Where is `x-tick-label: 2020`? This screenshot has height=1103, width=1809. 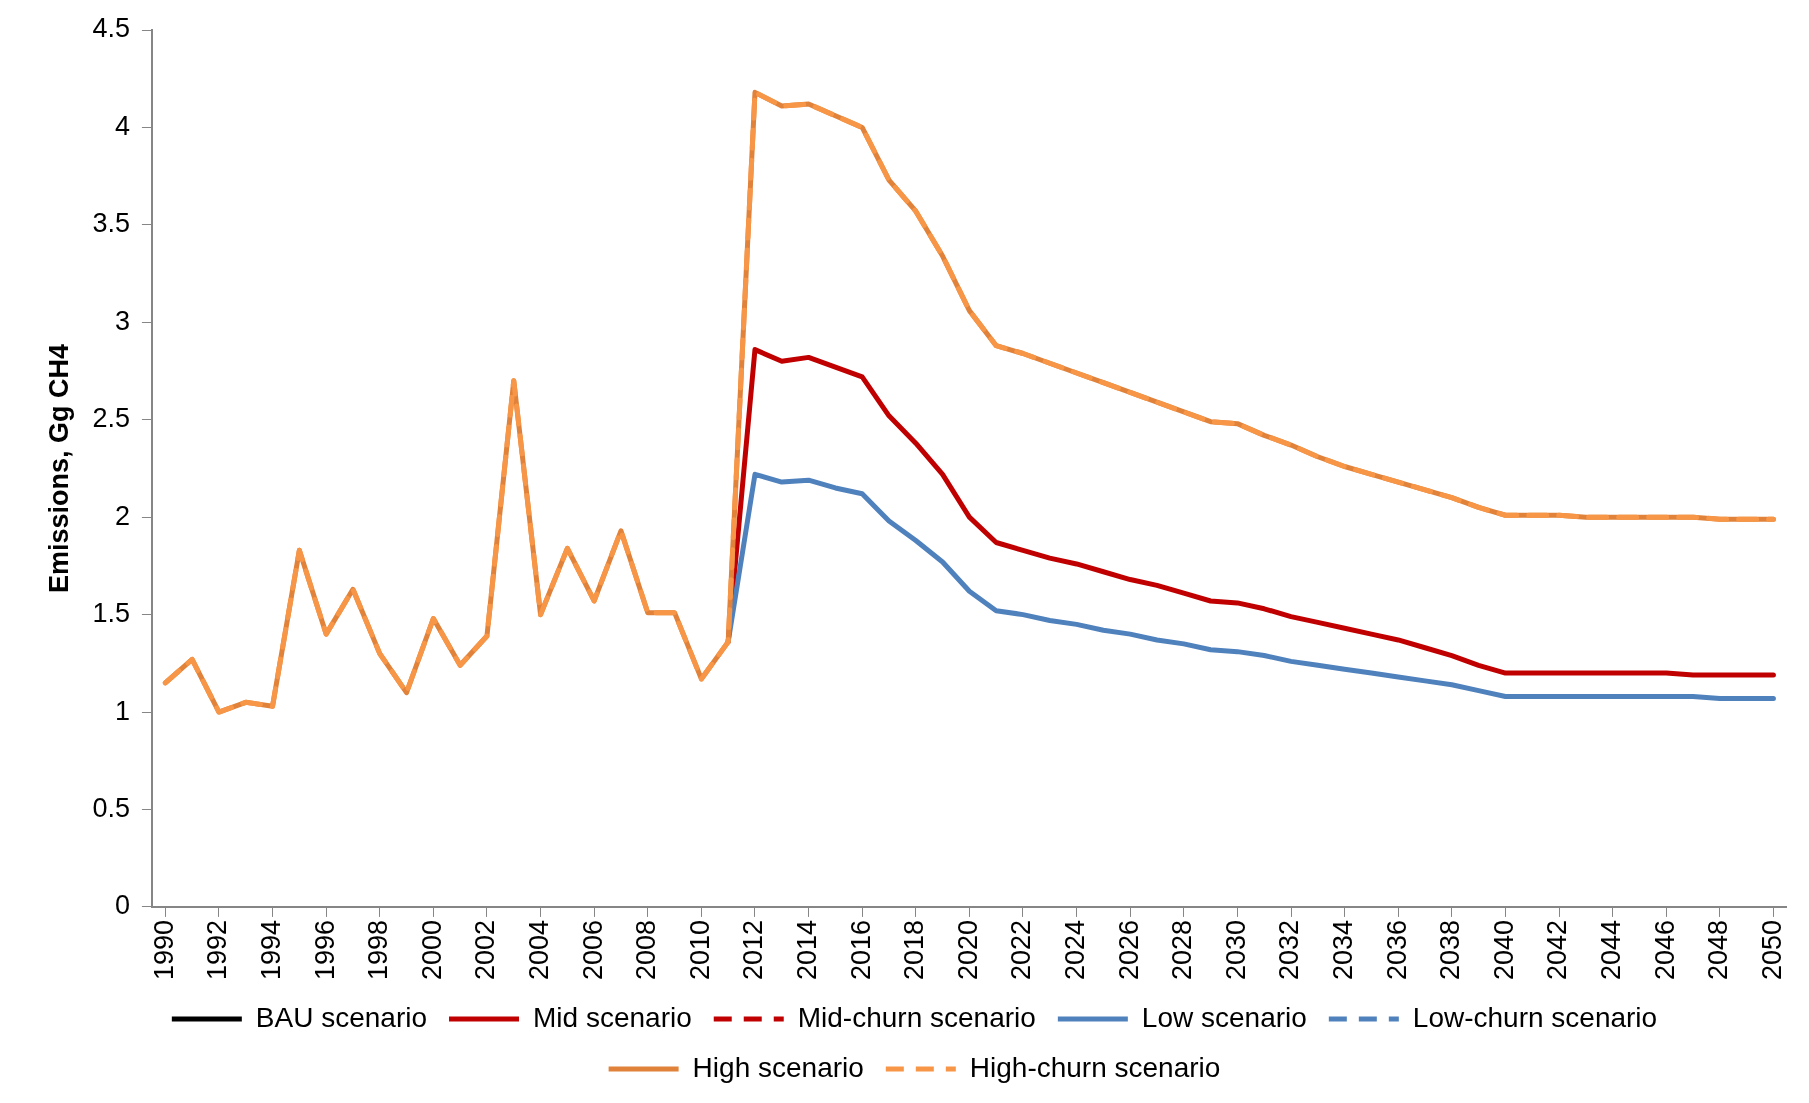
x-tick-label: 2020 is located at coordinates (967, 950).